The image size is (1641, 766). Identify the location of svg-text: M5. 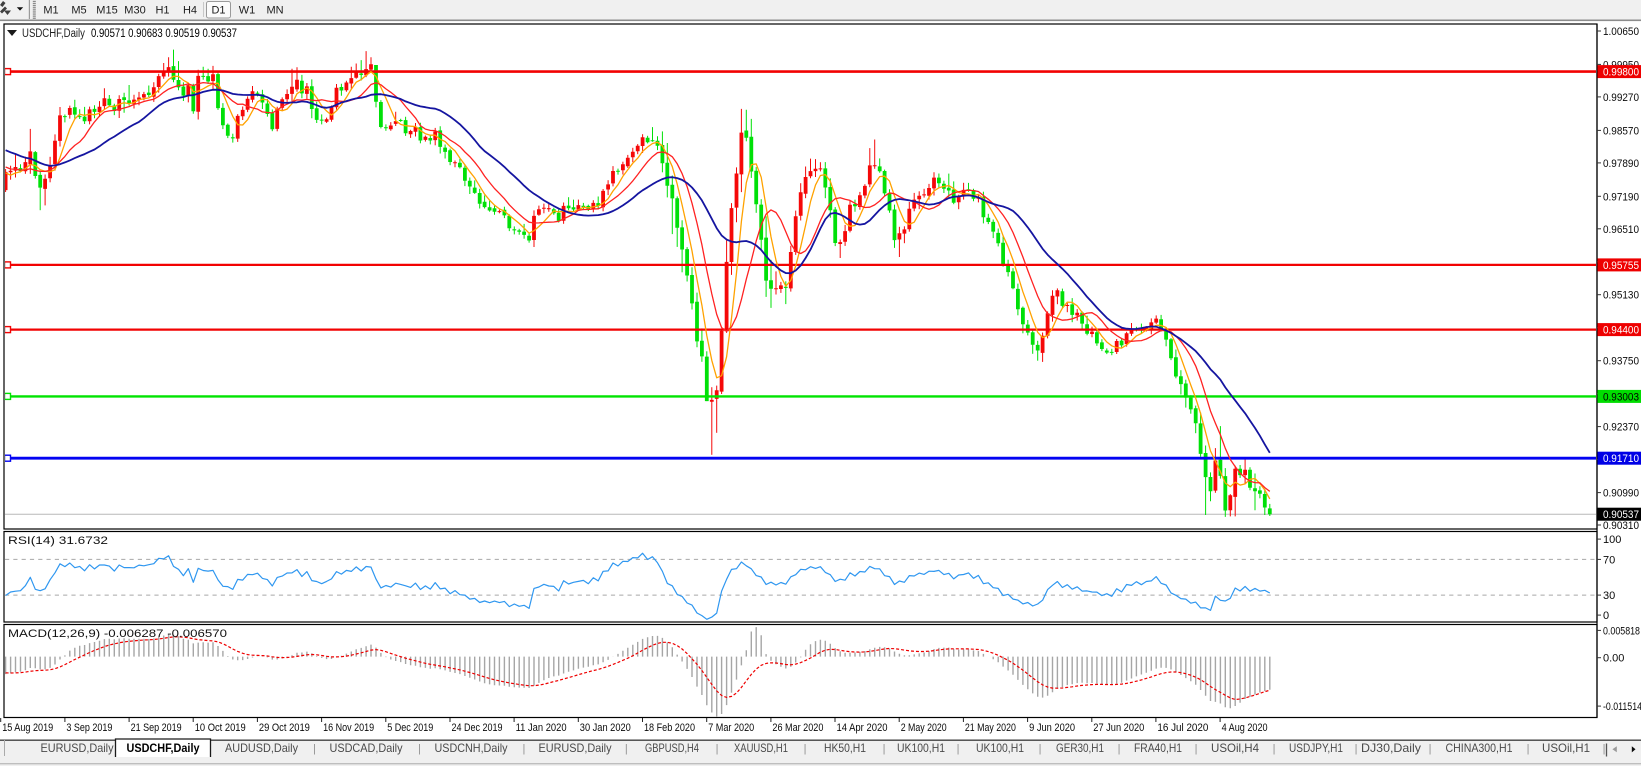
(78, 11).